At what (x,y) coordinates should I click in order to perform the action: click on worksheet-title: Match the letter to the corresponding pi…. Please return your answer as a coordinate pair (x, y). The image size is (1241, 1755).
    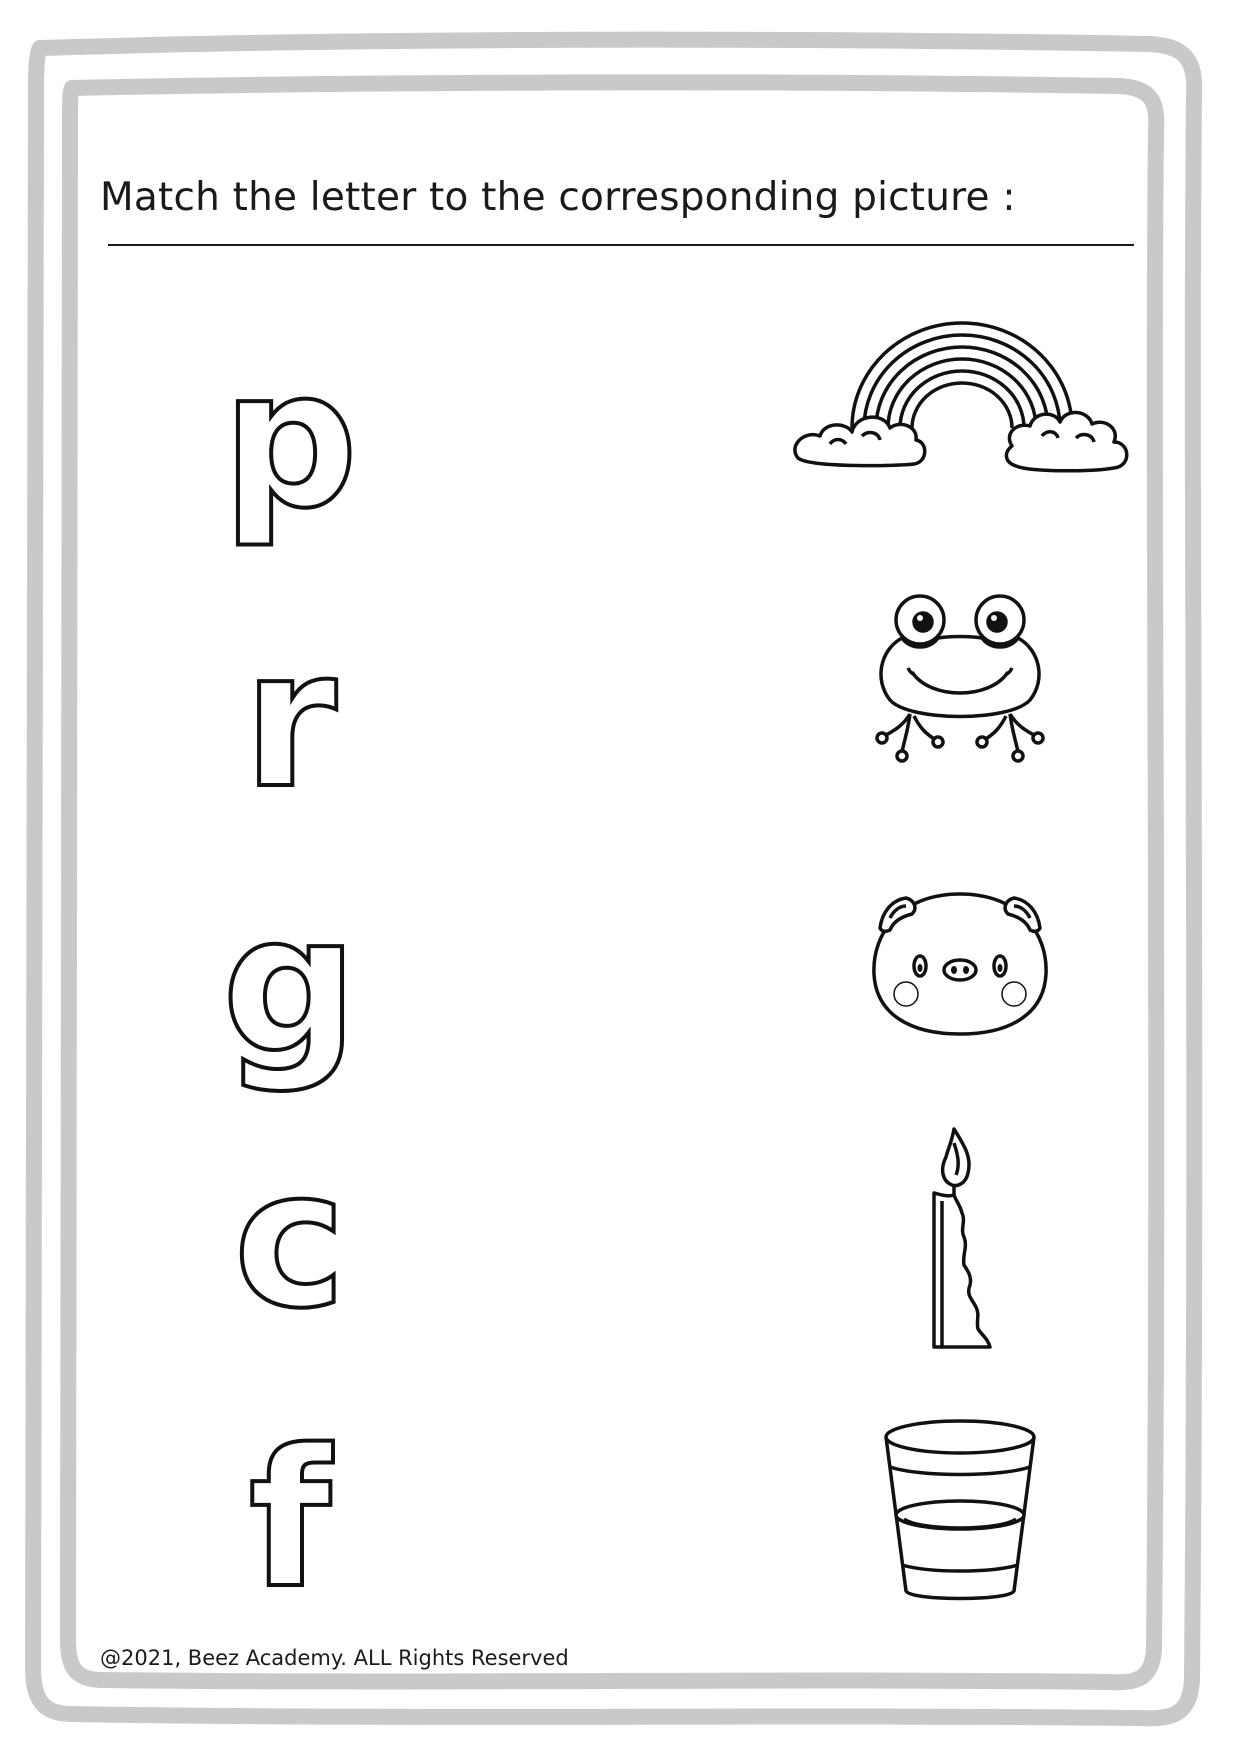
    Looking at the image, I should click on (558, 197).